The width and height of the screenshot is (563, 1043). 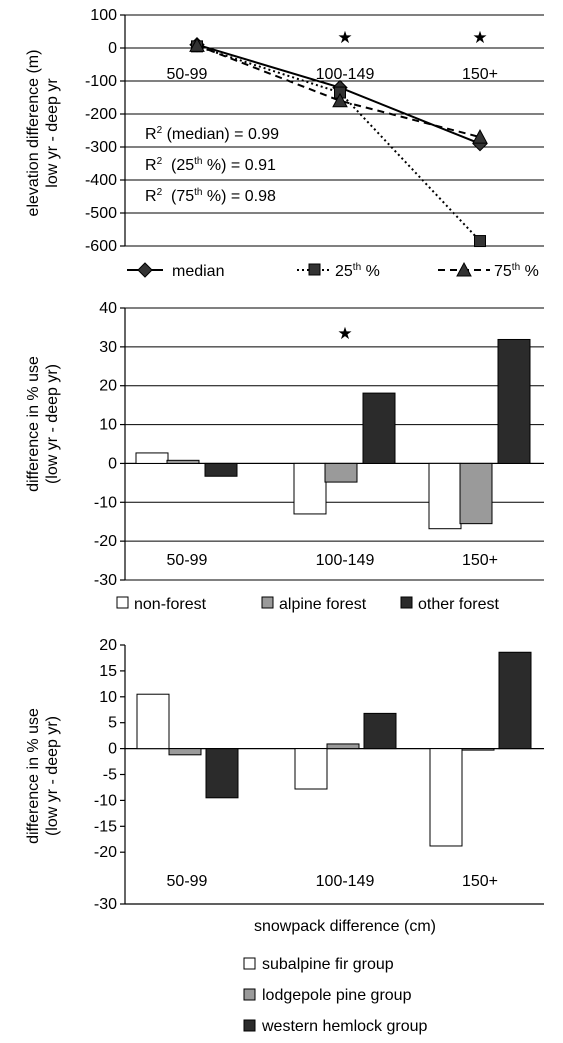 What do you see at coordinates (210, 196) in the screenshot?
I see `annotation-r2-75th: R2 (75th %) = 0.98` at bounding box center [210, 196].